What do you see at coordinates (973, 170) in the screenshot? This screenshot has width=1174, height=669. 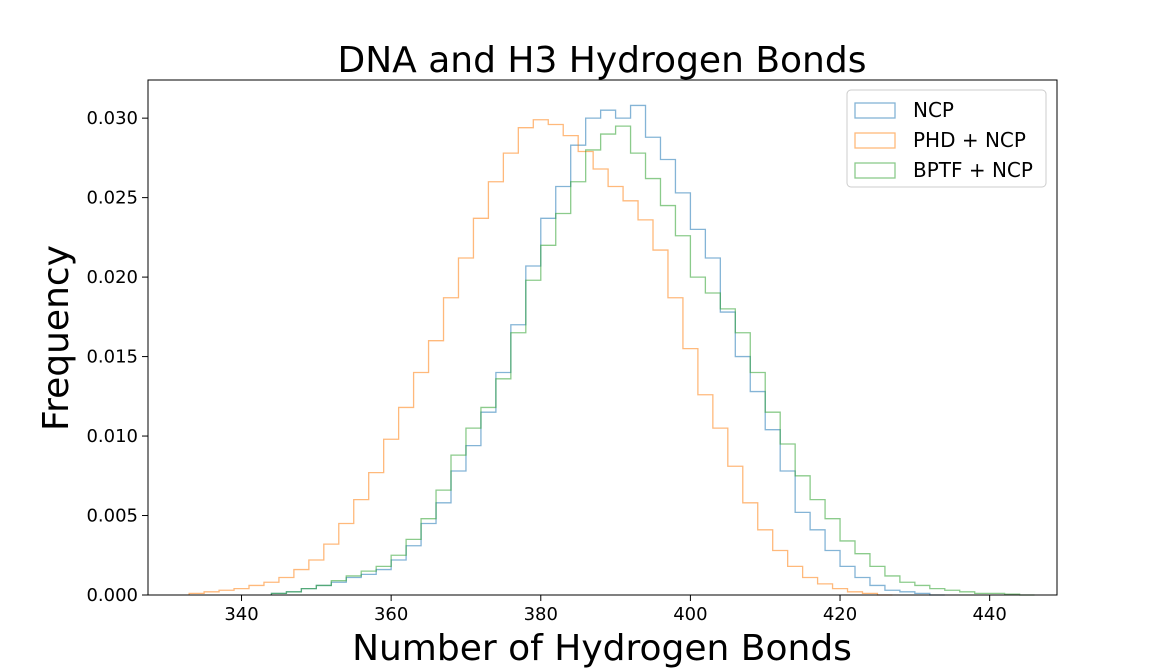 I see `legend-label: BPTF + NCP` at bounding box center [973, 170].